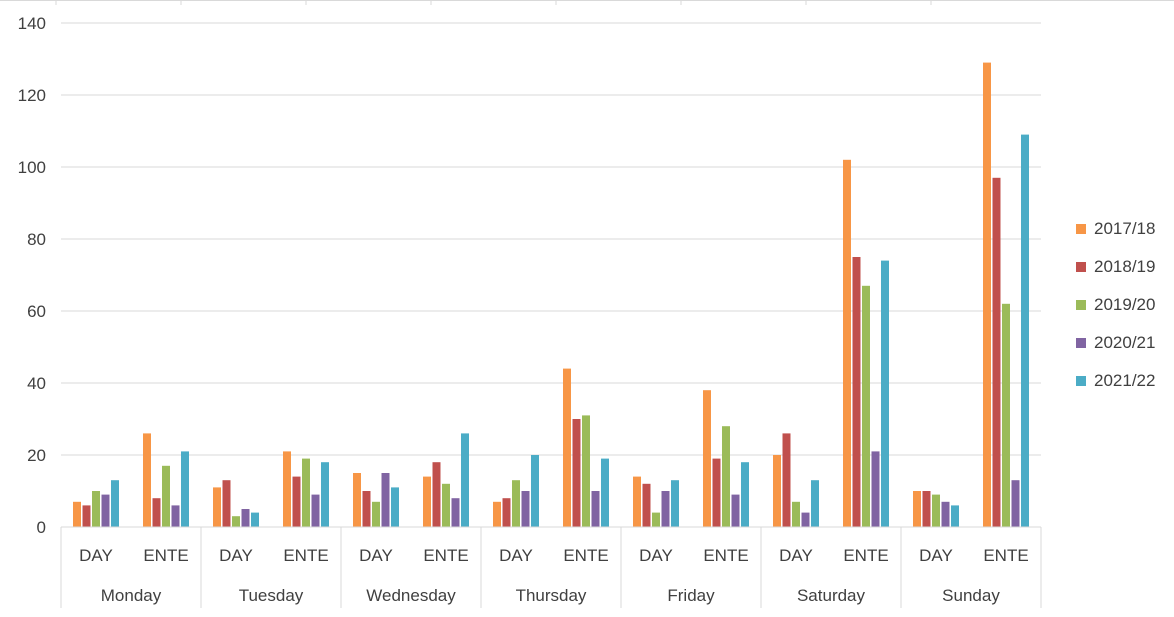 This screenshot has height=617, width=1174. I want to click on legend-item: 2017/18, so click(1124, 237).